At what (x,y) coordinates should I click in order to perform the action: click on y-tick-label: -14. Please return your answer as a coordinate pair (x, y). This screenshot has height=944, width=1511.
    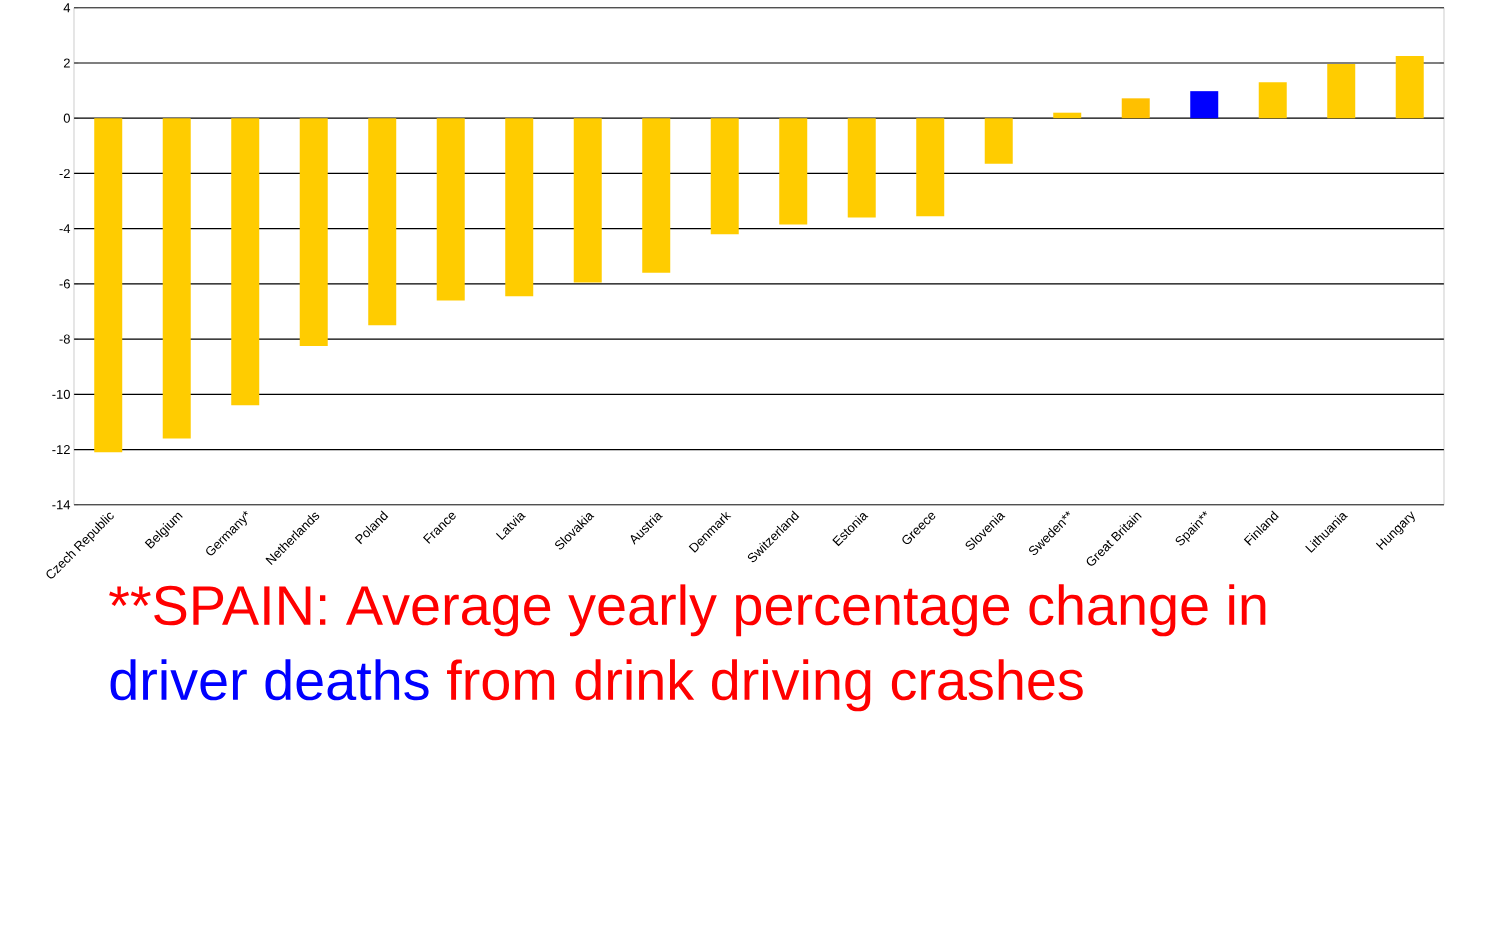
    Looking at the image, I should click on (61, 505).